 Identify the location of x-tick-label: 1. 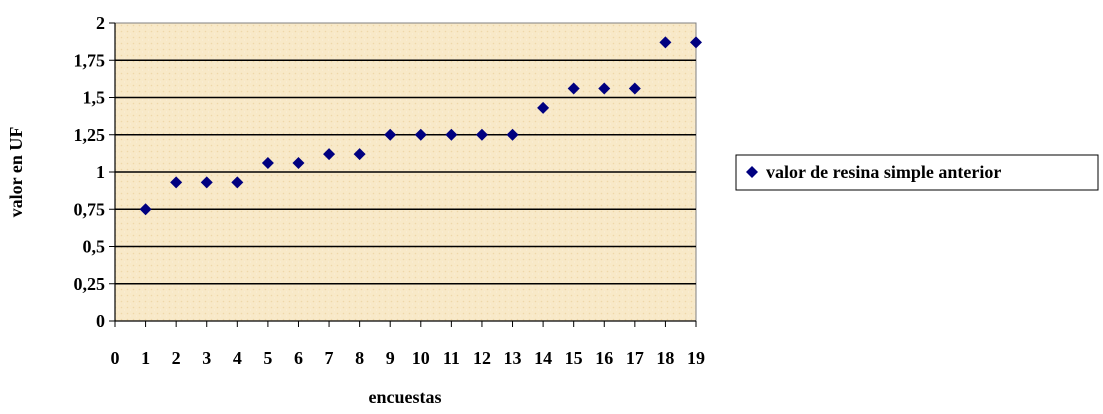
(145, 358).